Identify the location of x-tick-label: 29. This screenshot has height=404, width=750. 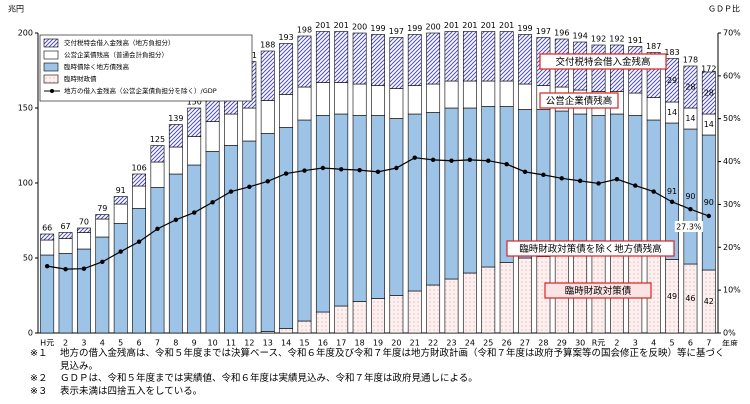
(562, 343).